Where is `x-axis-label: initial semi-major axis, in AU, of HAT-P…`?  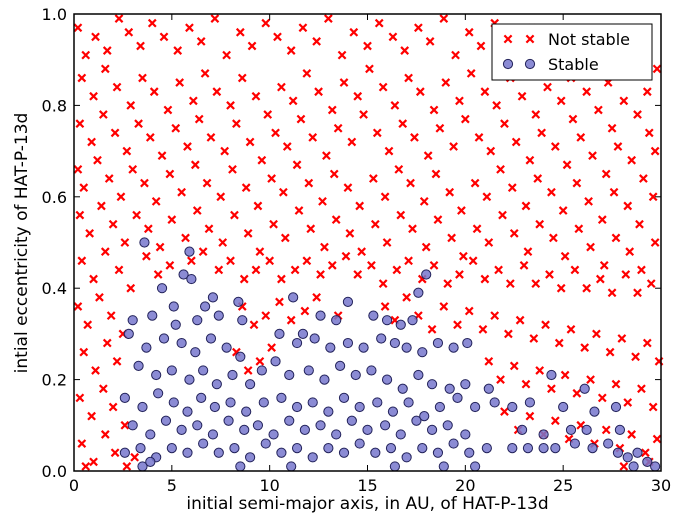 x-axis-label: initial semi-major axis, in AU, of HAT-P… is located at coordinates (367, 504).